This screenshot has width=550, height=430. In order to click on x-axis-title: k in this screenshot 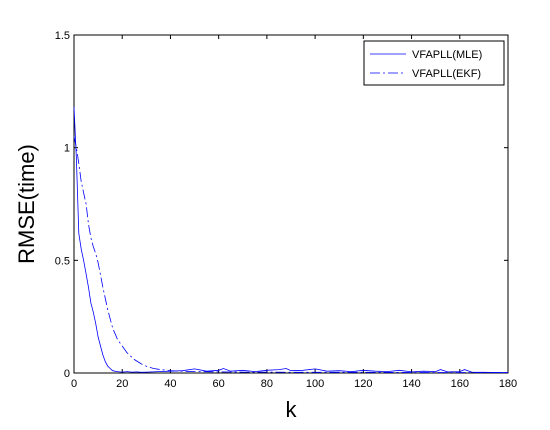, I will do `click(292, 409)`.